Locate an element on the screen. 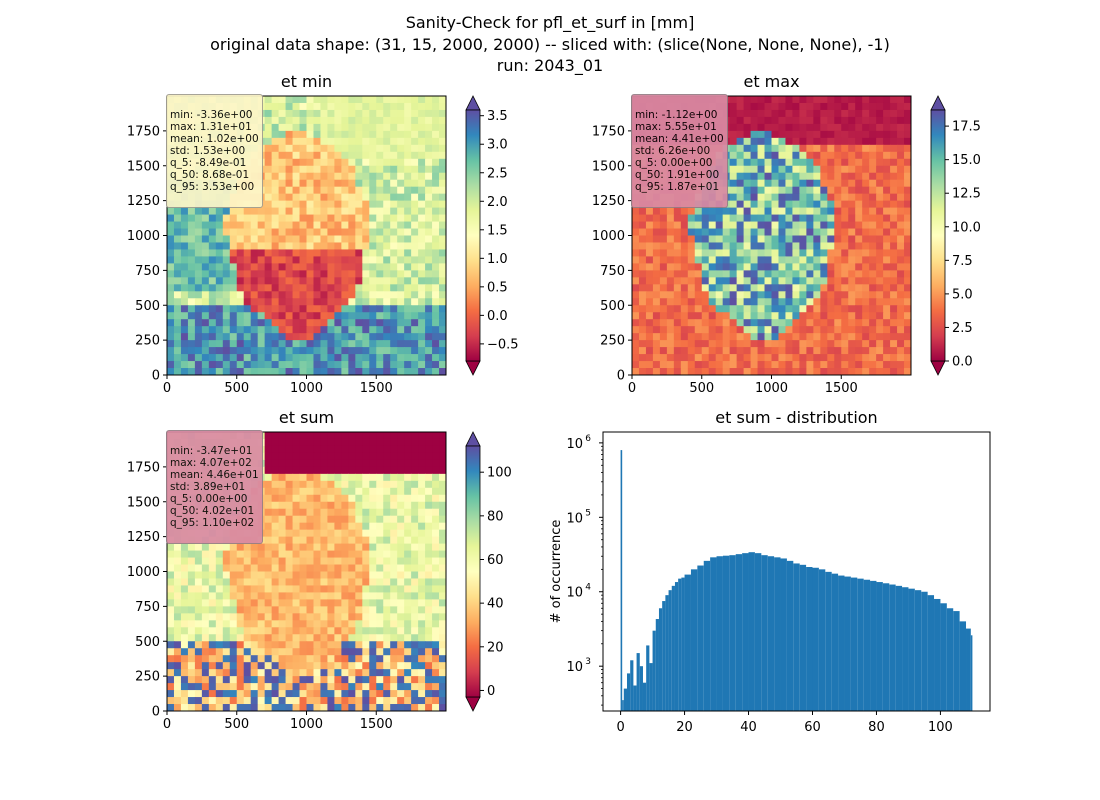 Image resolution: width=1100 pixels, height=800 pixels. stat-q50: q_50: 8.68e-01 is located at coordinates (210, 175).